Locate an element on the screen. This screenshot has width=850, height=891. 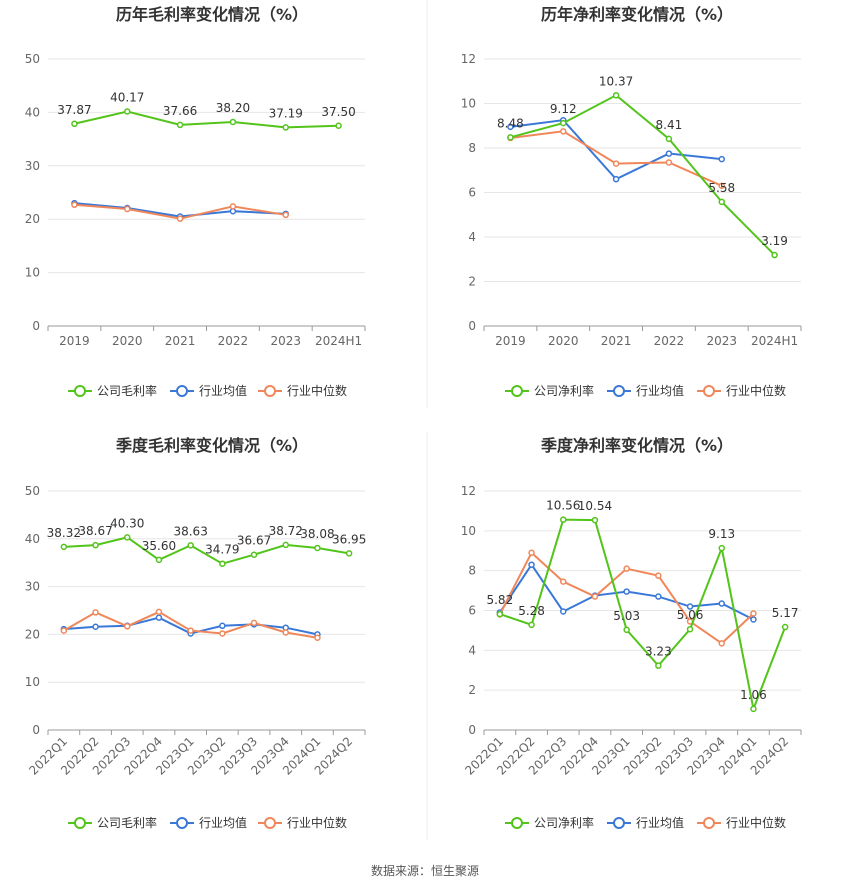
data-label: 35.60 is located at coordinates (159, 546).